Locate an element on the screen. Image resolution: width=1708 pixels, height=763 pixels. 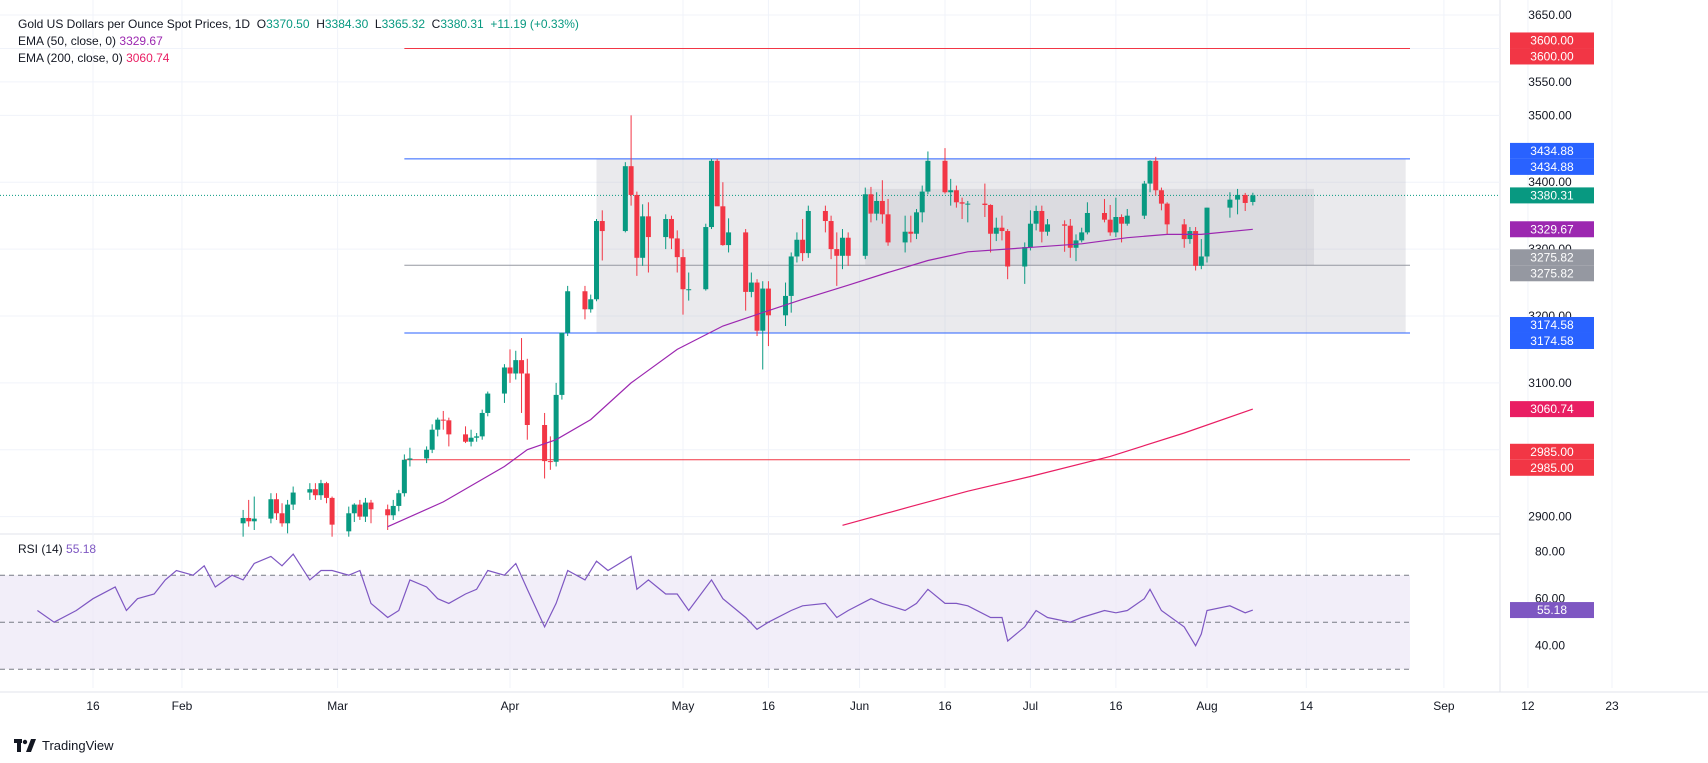
ema200-label: EMA (200, close, 0) is located at coordinates (70, 58).